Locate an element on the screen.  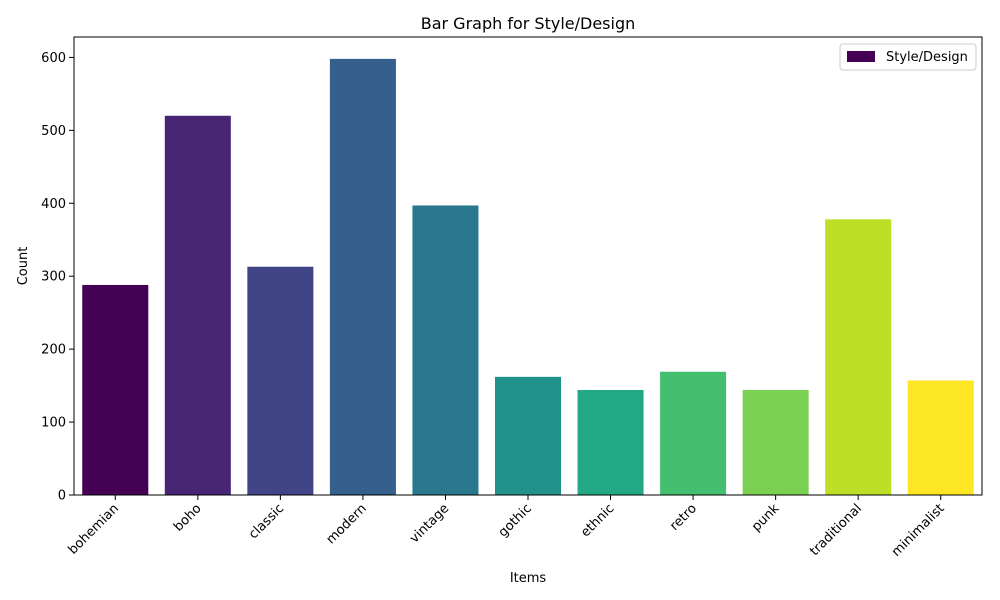
y-axis: 0 100 200 300 400 500 600 is located at coordinates (57, 277).